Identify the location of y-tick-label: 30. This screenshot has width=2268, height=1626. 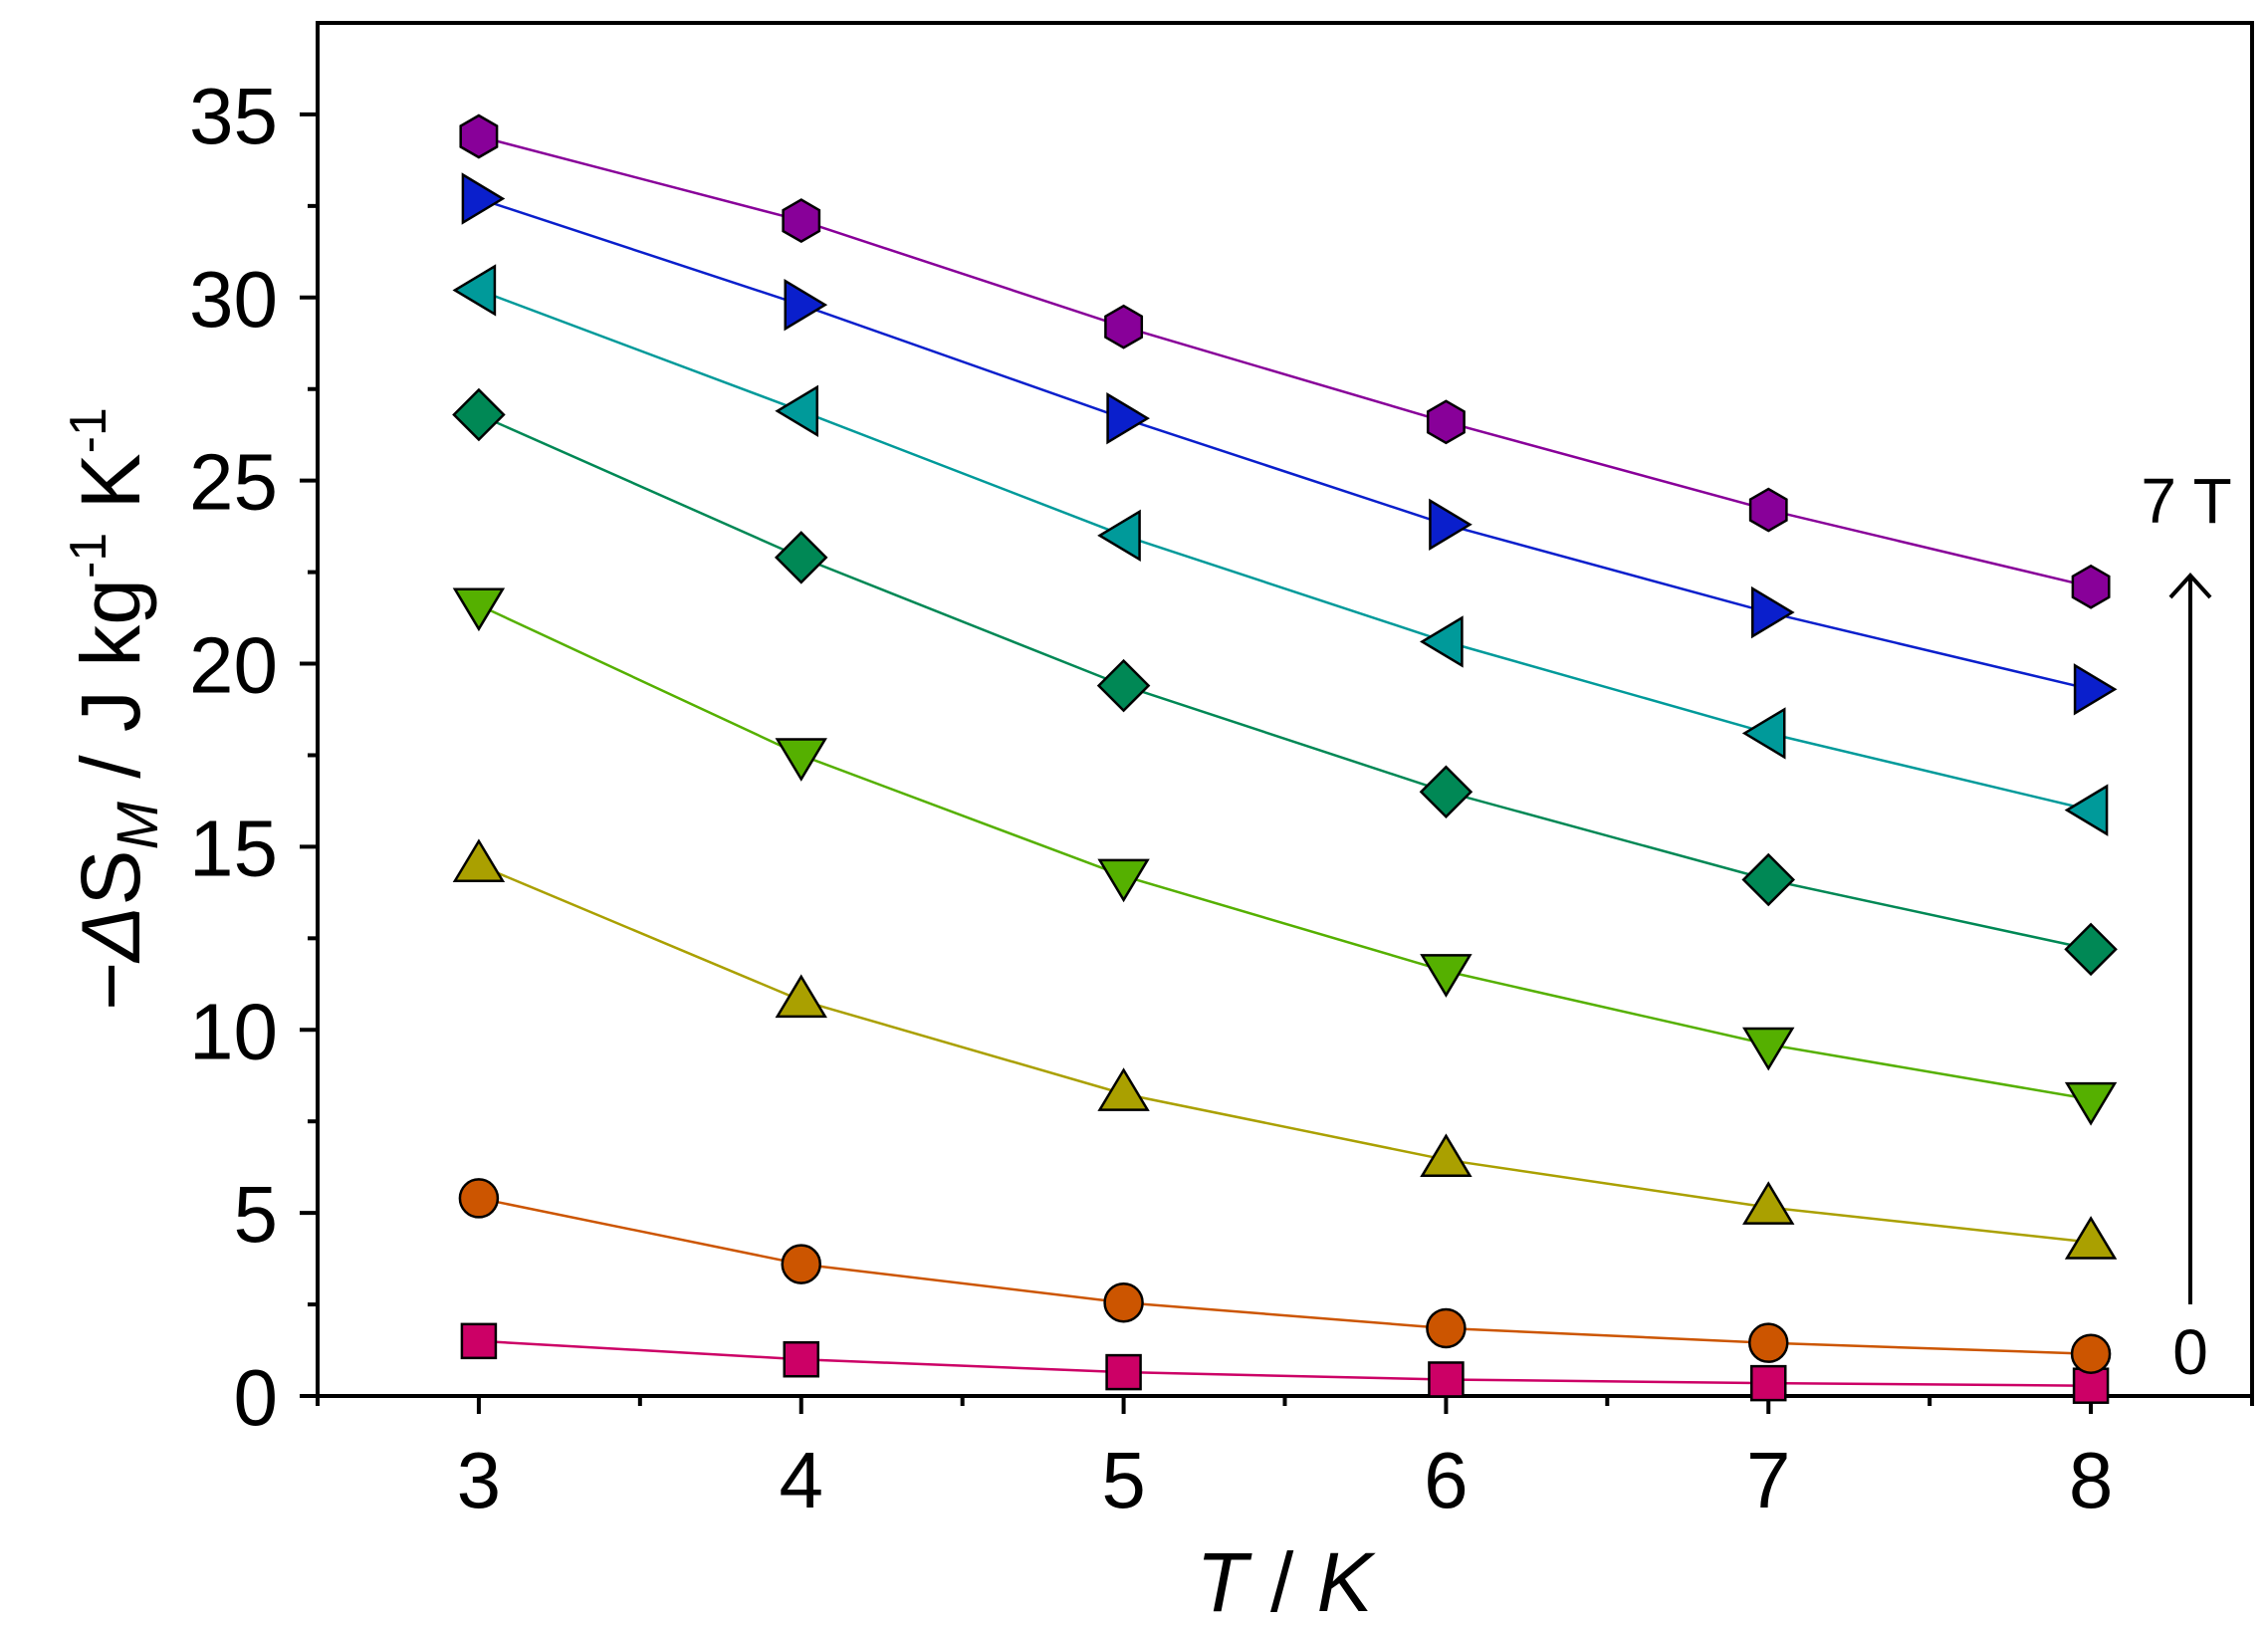
(233, 299).